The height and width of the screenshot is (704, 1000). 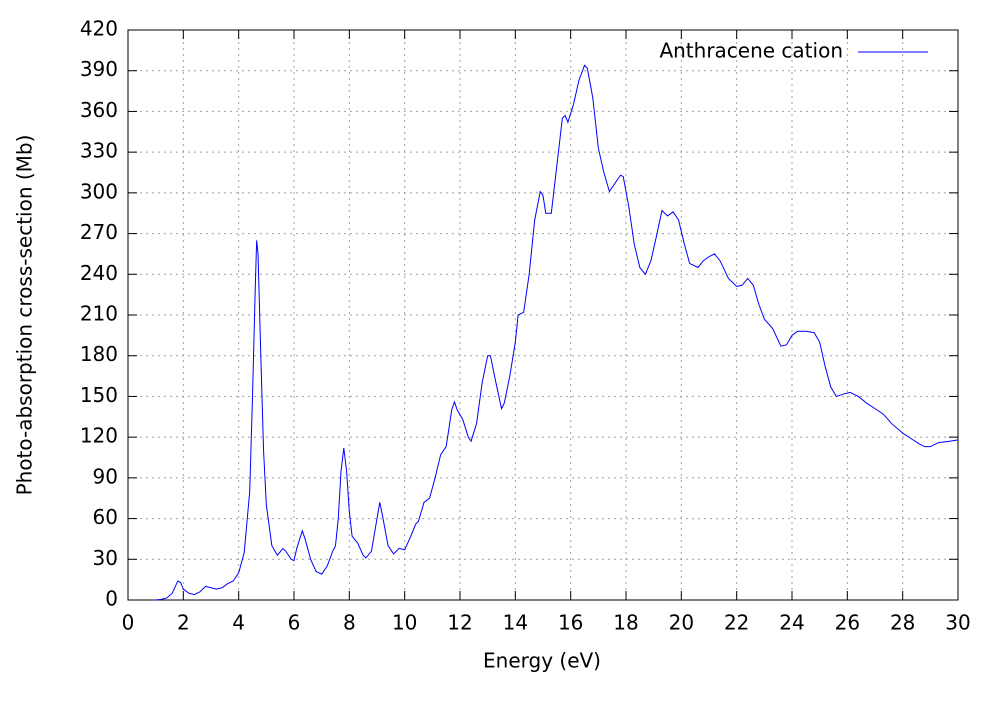 What do you see at coordinates (625, 623) in the screenshot?
I see `x-tick-label: 18` at bounding box center [625, 623].